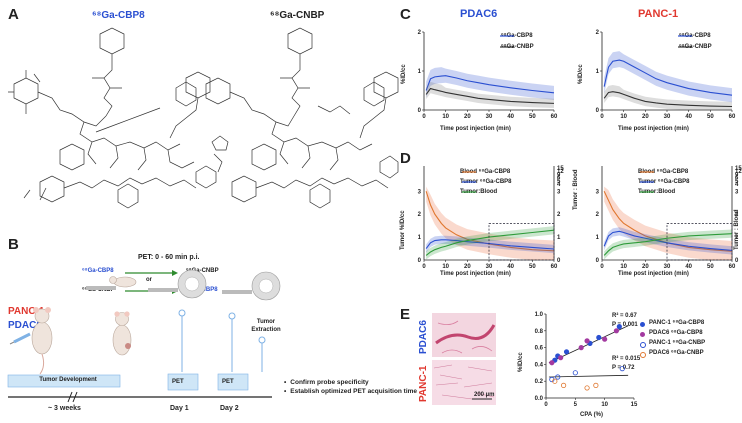 The height and width of the screenshot is (423, 742). I want to click on pet-day2-box: PET, so click(228, 382).